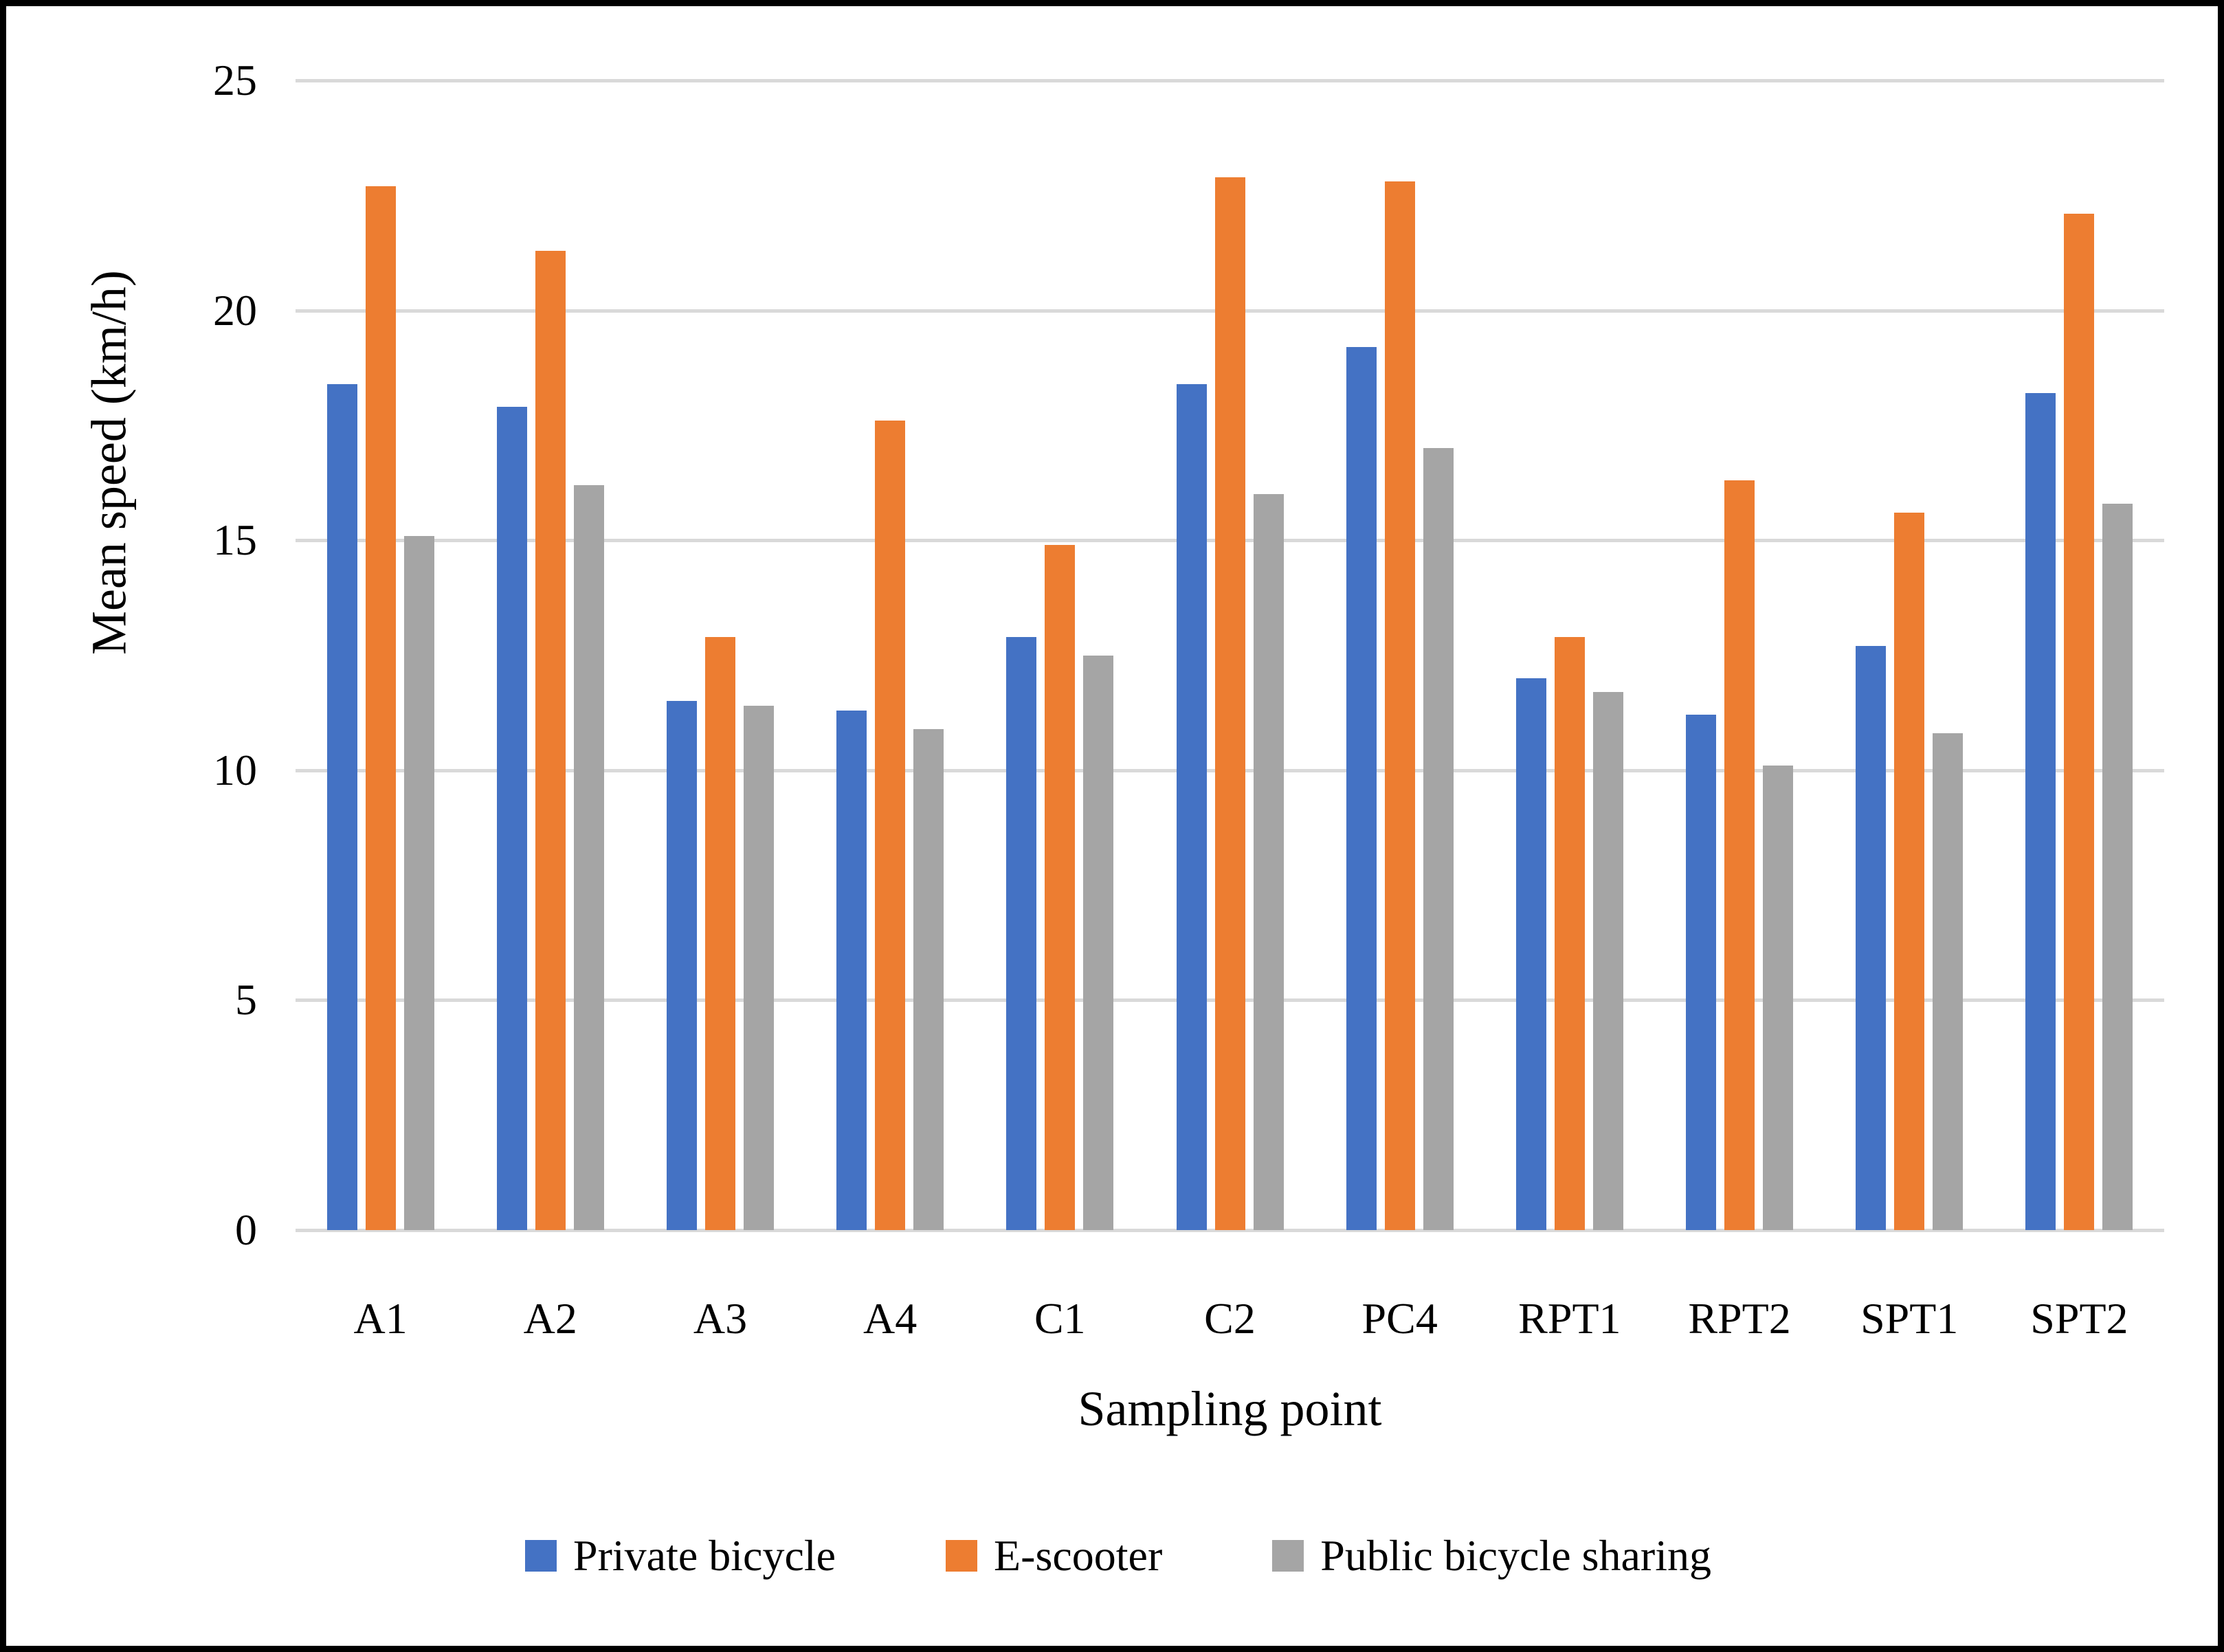 This screenshot has width=2224, height=1652. What do you see at coordinates (1361, 788) in the screenshot?
I see `bar-PC4-private-bicycle` at bounding box center [1361, 788].